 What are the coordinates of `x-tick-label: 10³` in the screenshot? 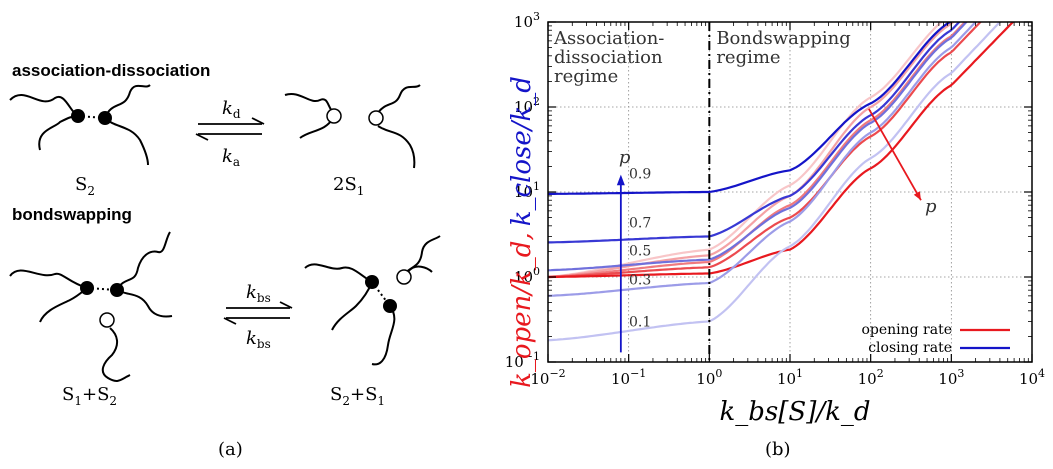 It's located at (951, 377).